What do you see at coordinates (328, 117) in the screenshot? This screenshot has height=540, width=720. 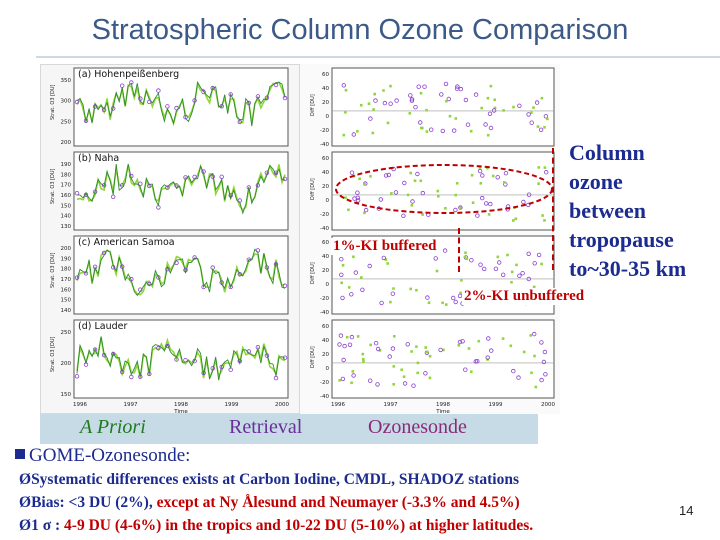 I see `diff-tick-label: 0` at bounding box center [328, 117].